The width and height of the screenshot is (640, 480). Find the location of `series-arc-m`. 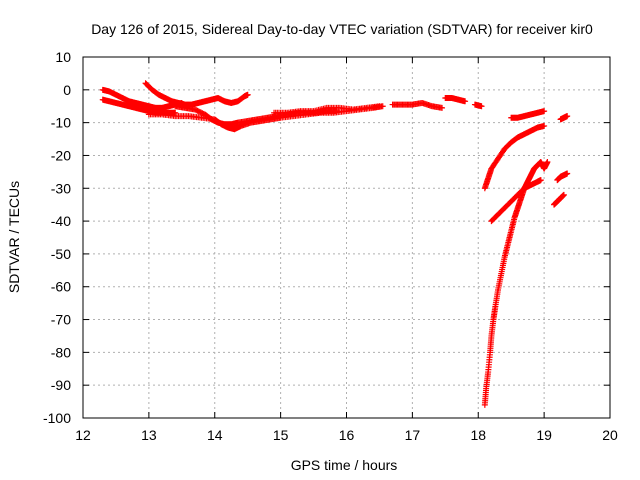

series-arc-m is located at coordinates (516, 283).